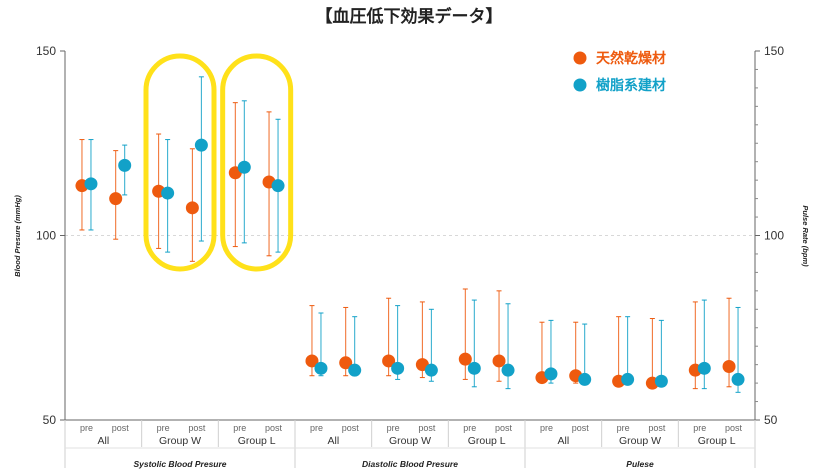 Image resolution: width=818 pixels, height=476 pixels. Describe the element at coordinates (631, 58) in the screenshot. I see `legend-label: 天然乾燥材` at that location.